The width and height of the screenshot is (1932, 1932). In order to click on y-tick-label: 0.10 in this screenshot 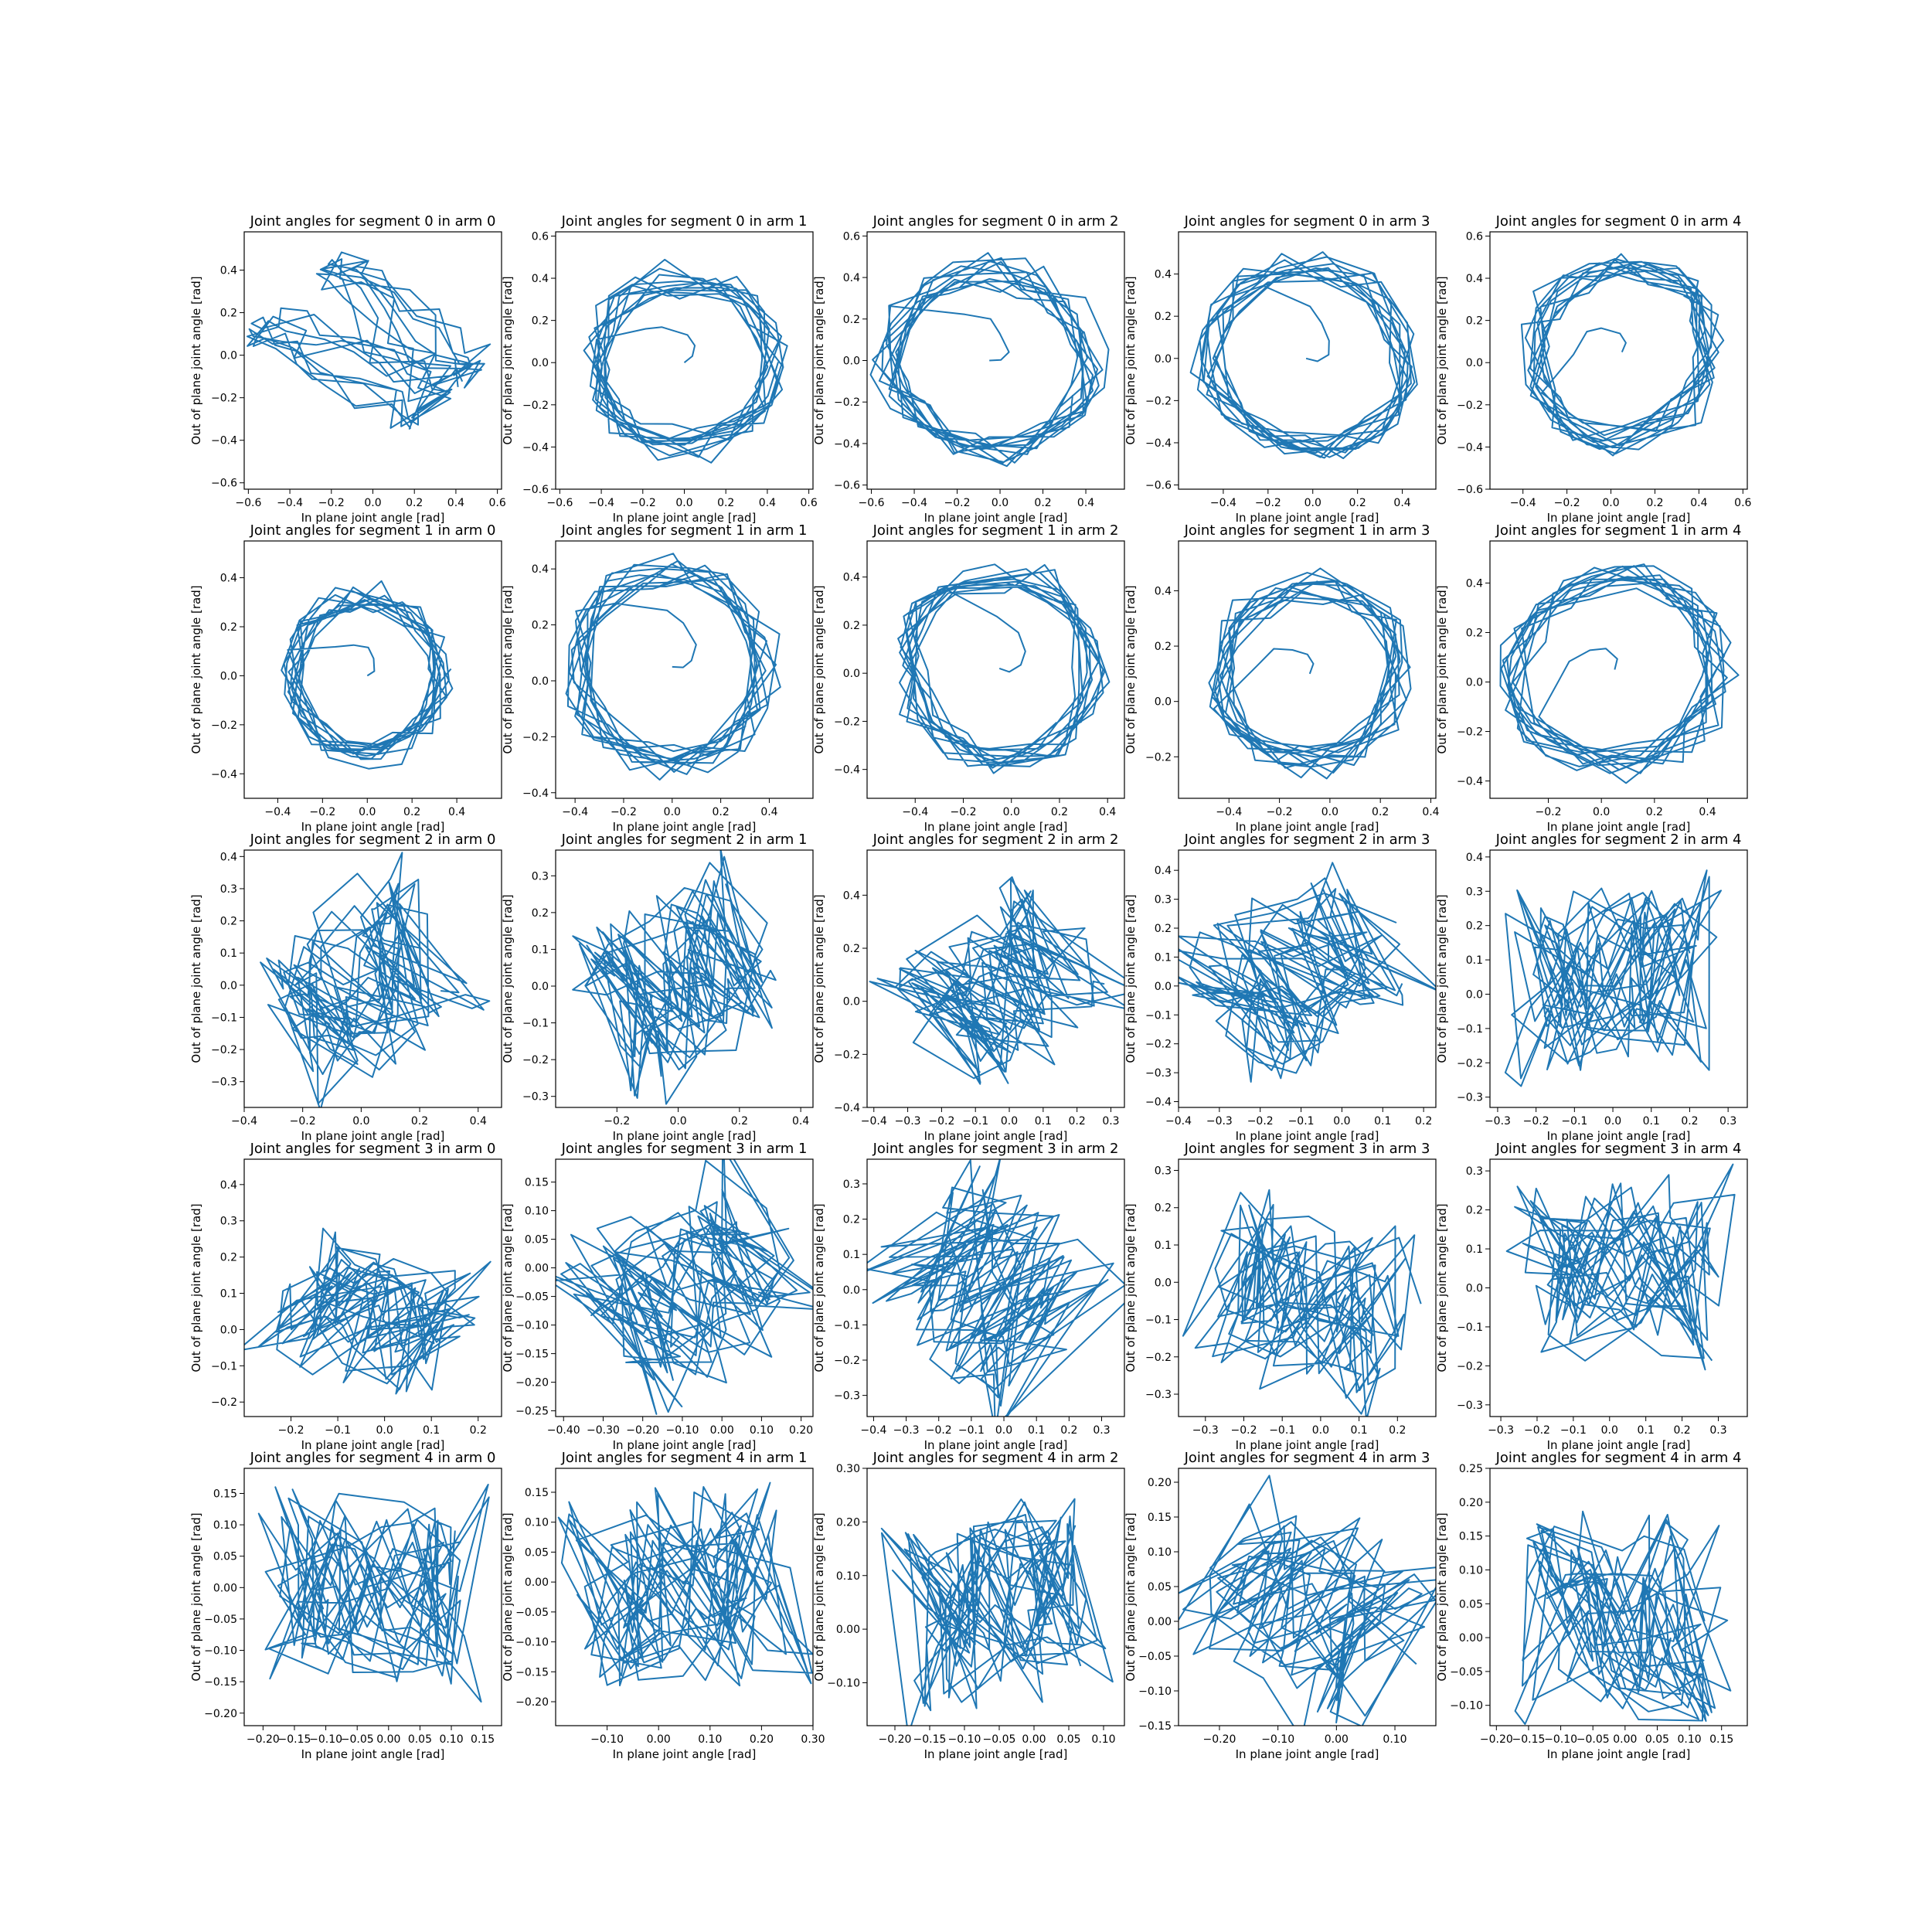, I will do `click(225, 1525)`.